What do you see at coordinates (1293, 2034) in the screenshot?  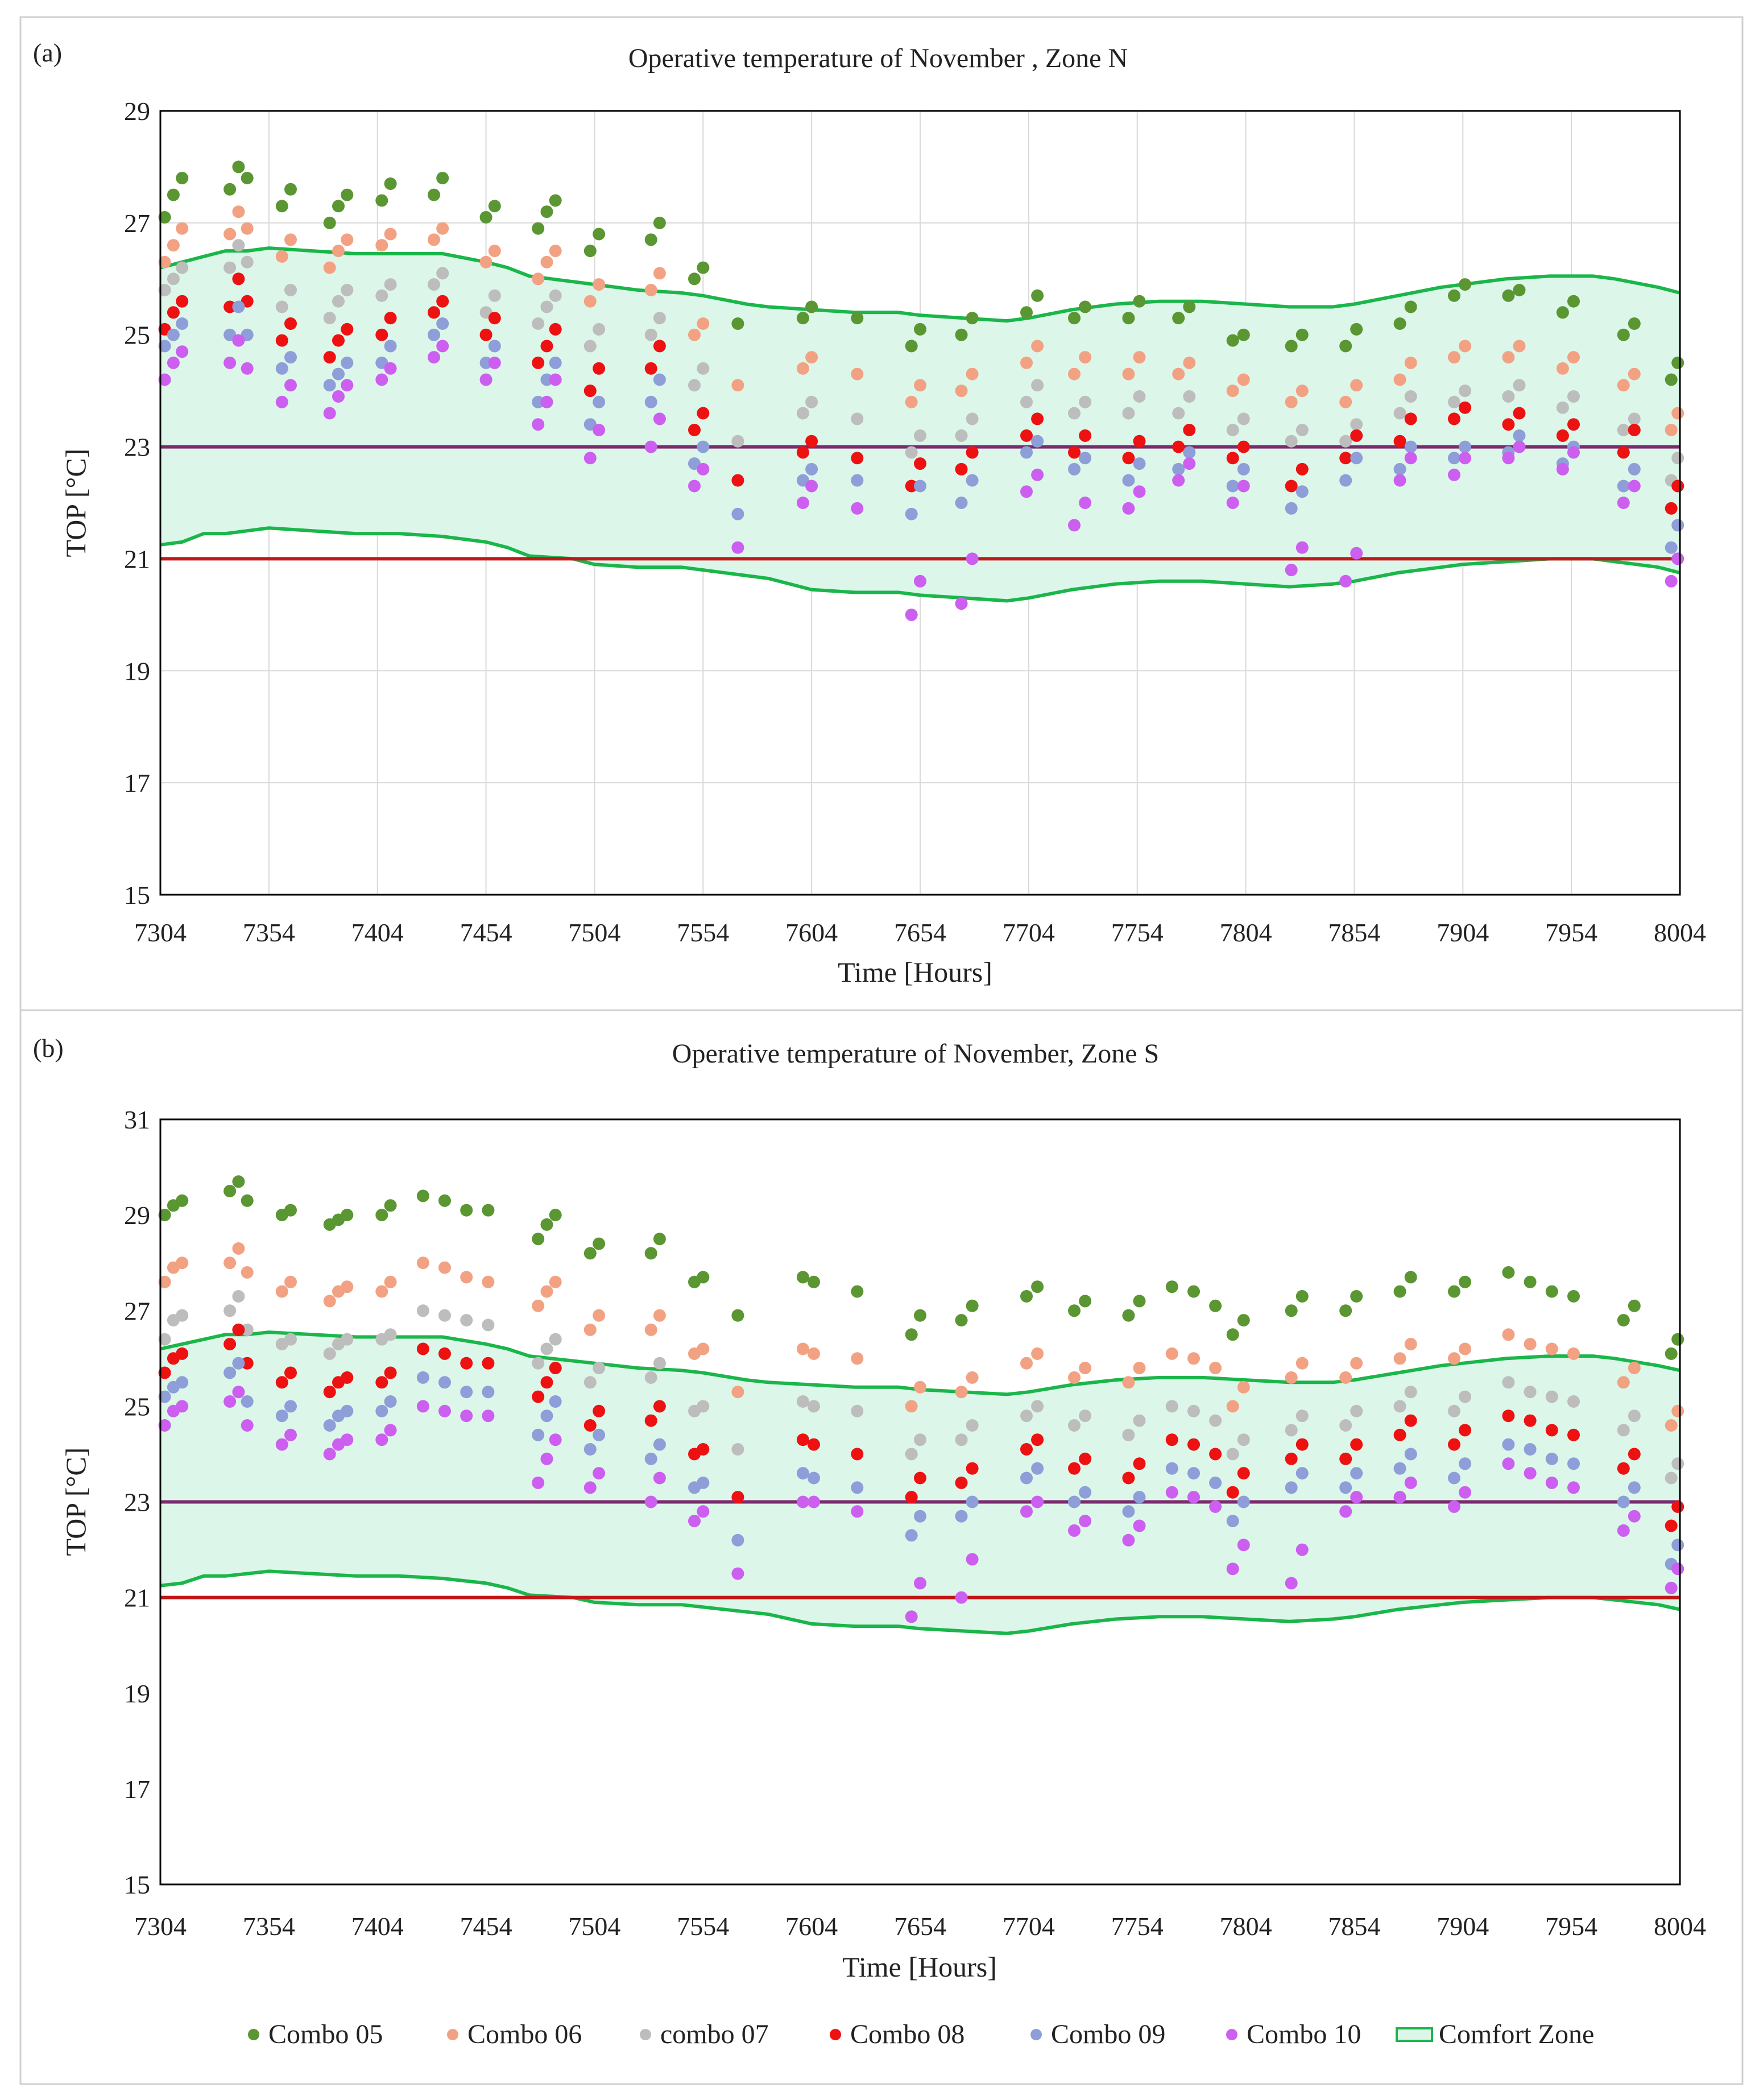 I see `legend-item-combo-10: Combo 10` at bounding box center [1293, 2034].